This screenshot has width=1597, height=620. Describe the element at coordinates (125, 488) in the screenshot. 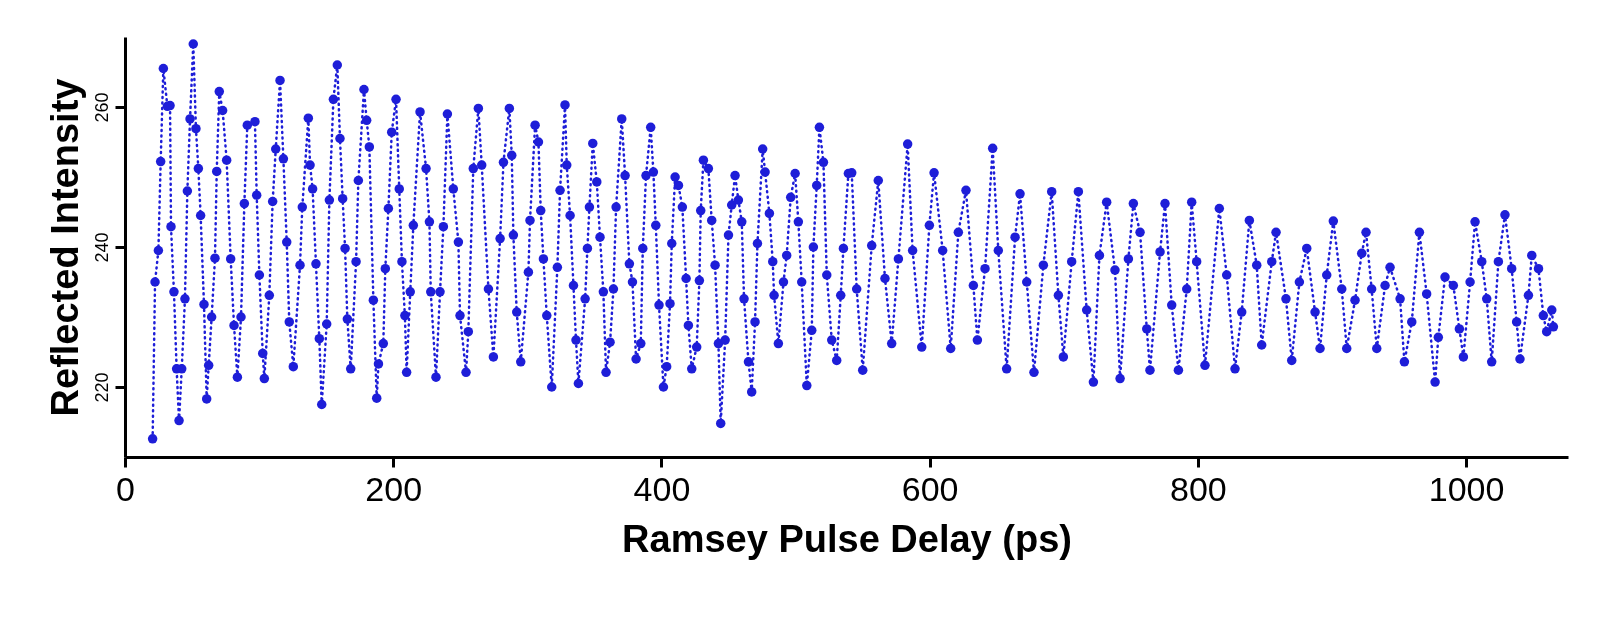

I see `x-tick-label: 0` at that location.